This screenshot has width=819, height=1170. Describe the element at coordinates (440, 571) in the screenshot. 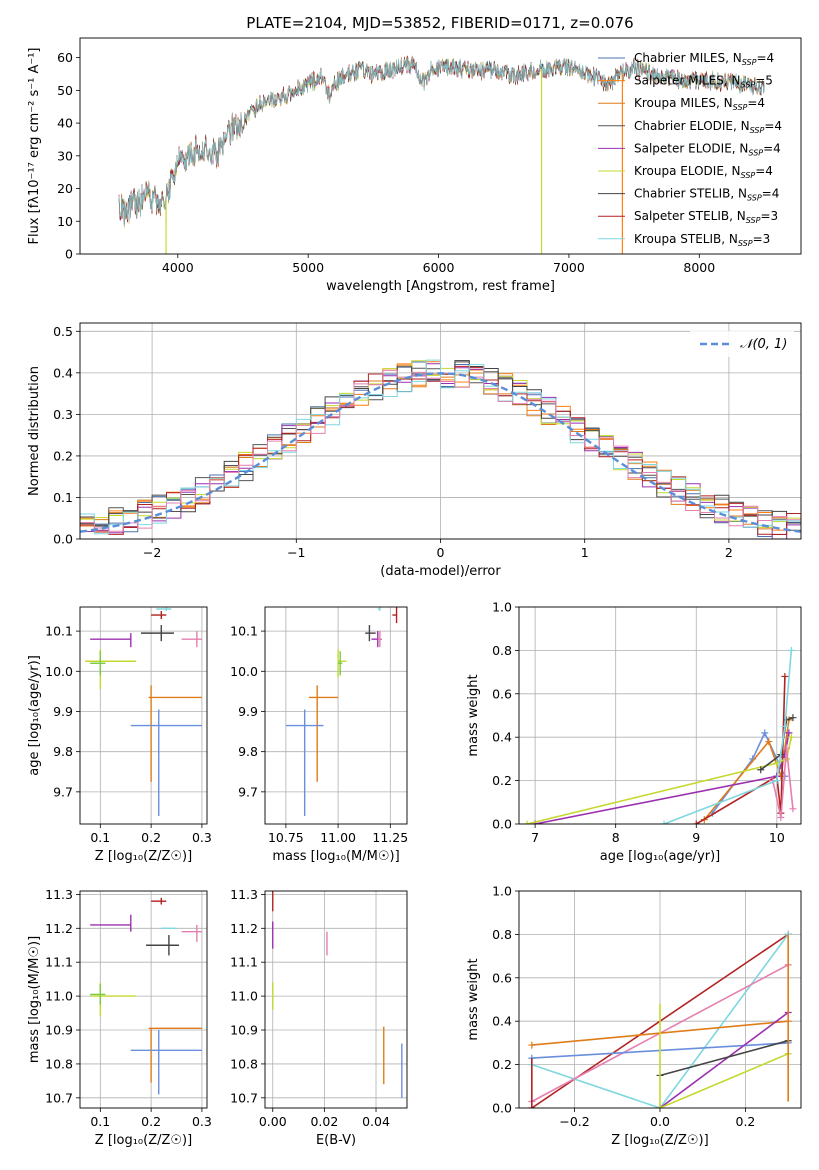

I see `x-axis-label: (data-model)/error` at that location.